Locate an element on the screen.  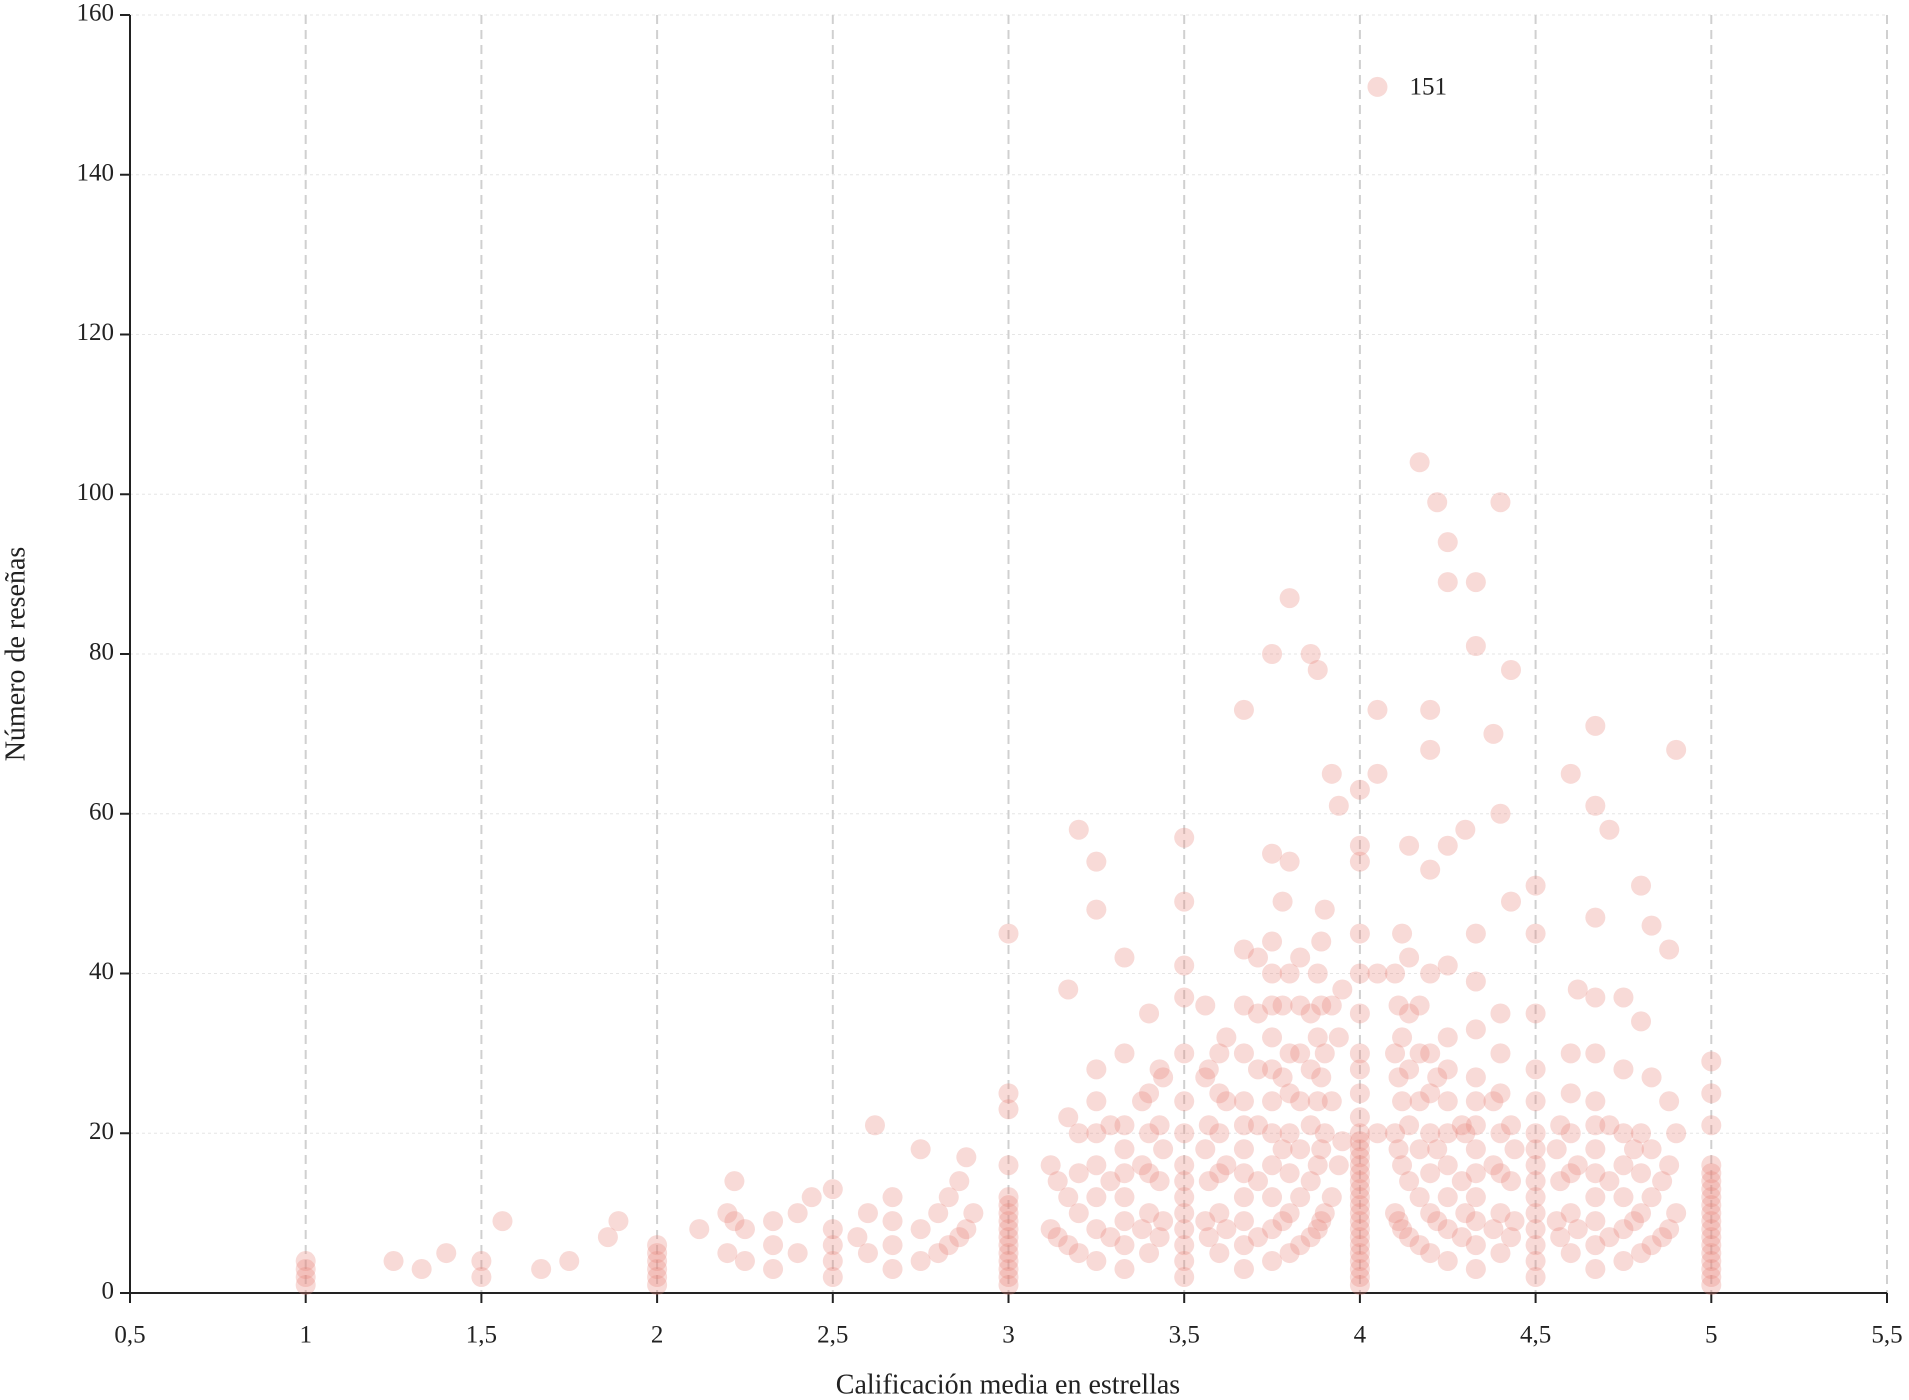
x-tick-label: 4 is located at coordinates (1360, 1335).